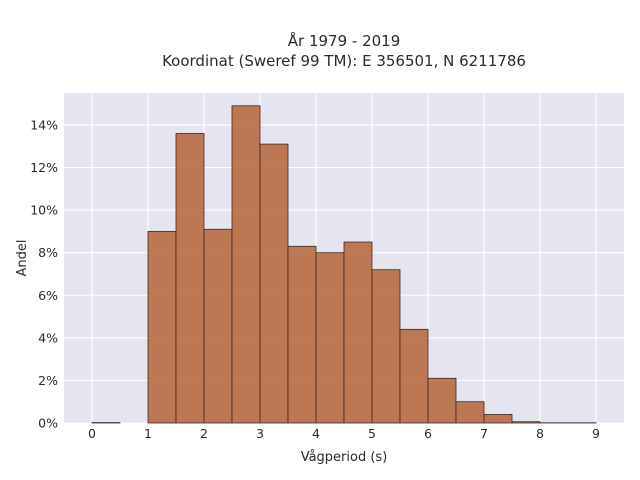 This screenshot has height=480, width=640. Describe the element at coordinates (484, 433) in the screenshot. I see `x-tick-label: 7` at that location.